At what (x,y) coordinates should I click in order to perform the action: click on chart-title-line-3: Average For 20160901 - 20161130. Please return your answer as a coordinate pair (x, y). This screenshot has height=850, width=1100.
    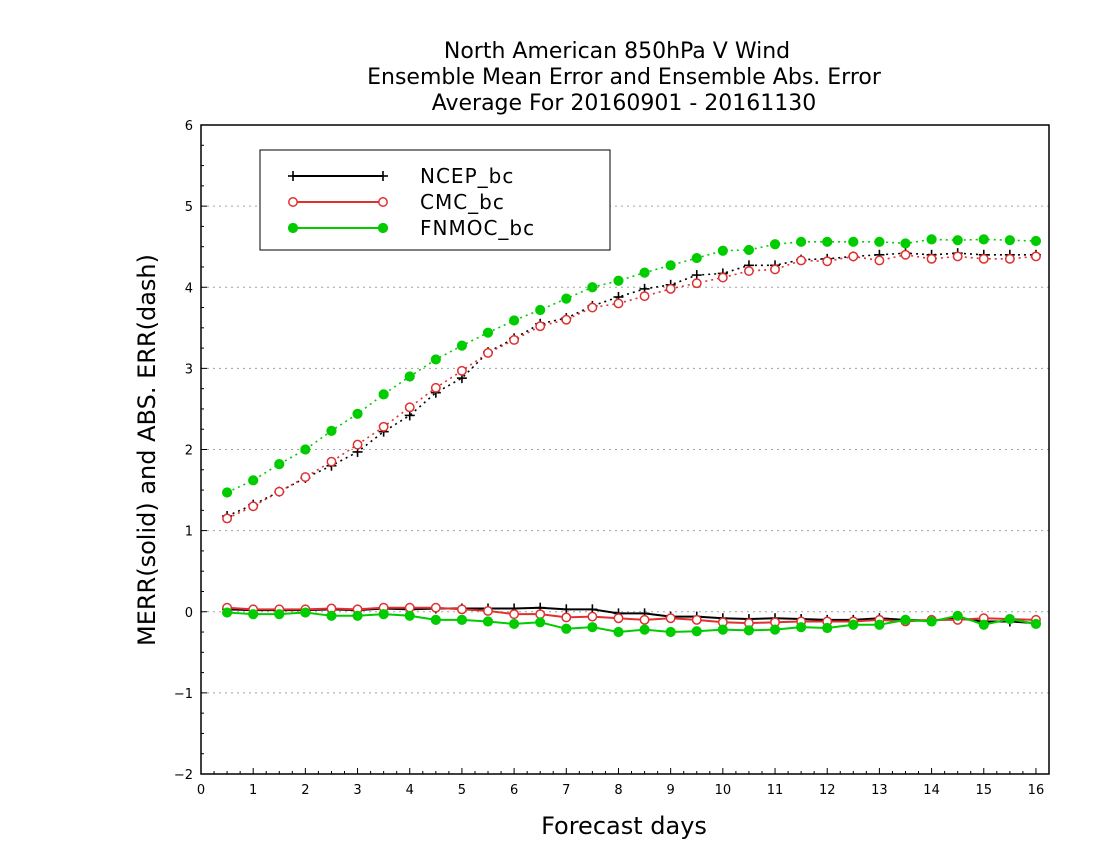
    Looking at the image, I should click on (624, 103).